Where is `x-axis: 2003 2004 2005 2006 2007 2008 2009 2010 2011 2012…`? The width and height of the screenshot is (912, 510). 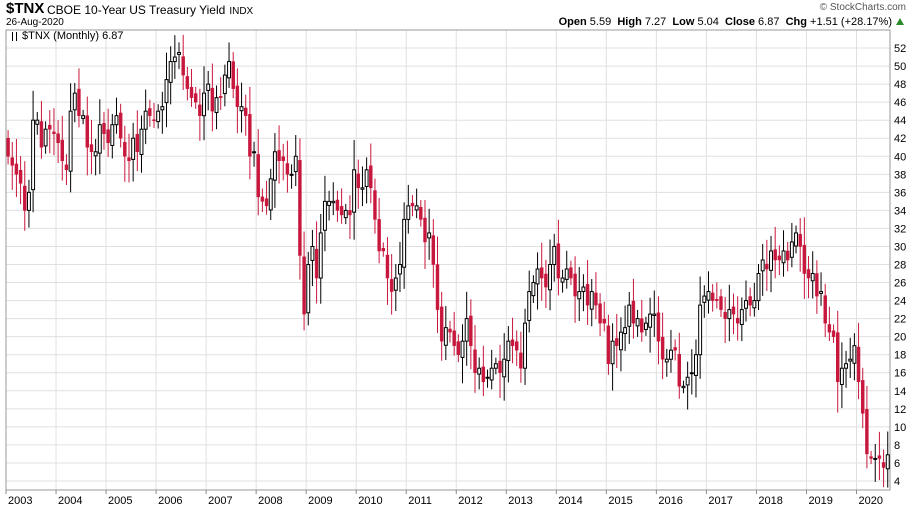
x-axis: 2003 2004 2005 2006 2007 2008 2009 2010 2011 2012… is located at coordinates (444, 498).